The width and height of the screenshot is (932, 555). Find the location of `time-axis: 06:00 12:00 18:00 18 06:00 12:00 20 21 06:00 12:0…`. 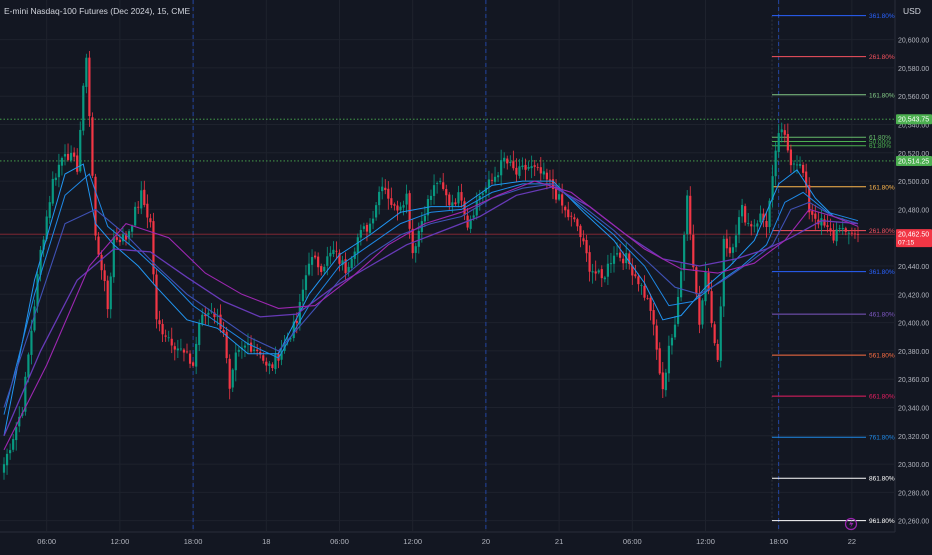

time-axis: 06:00 12:00 18:00 18 06:00 12:00 20 21 06:00 12:0… is located at coordinates (446, 541).